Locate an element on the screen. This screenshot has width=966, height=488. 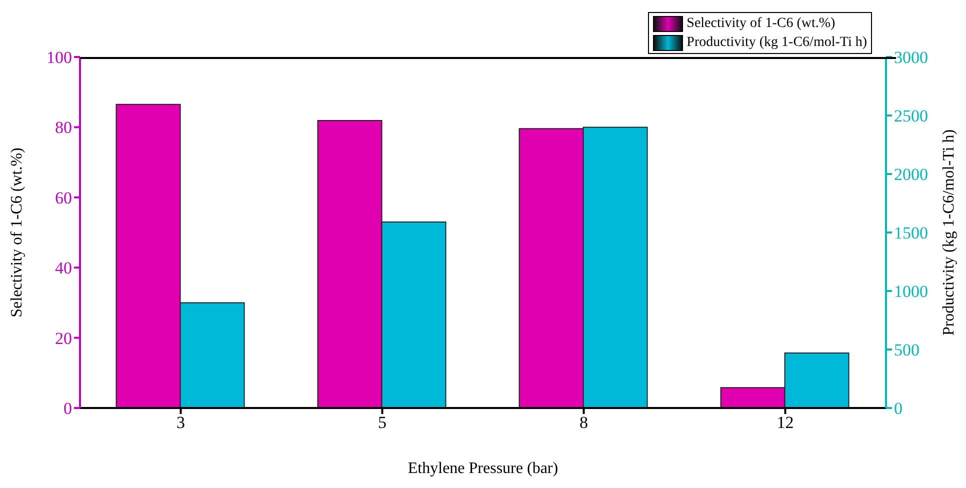
y2-tick-label: 2500 is located at coordinates (911, 116).